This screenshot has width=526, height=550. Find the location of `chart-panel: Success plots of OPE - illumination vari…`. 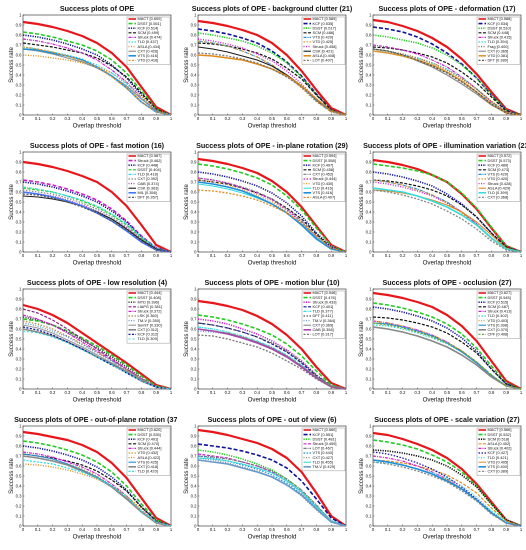

chart-panel: Success plots of OPE - illumination vari… is located at coordinates (440, 207).